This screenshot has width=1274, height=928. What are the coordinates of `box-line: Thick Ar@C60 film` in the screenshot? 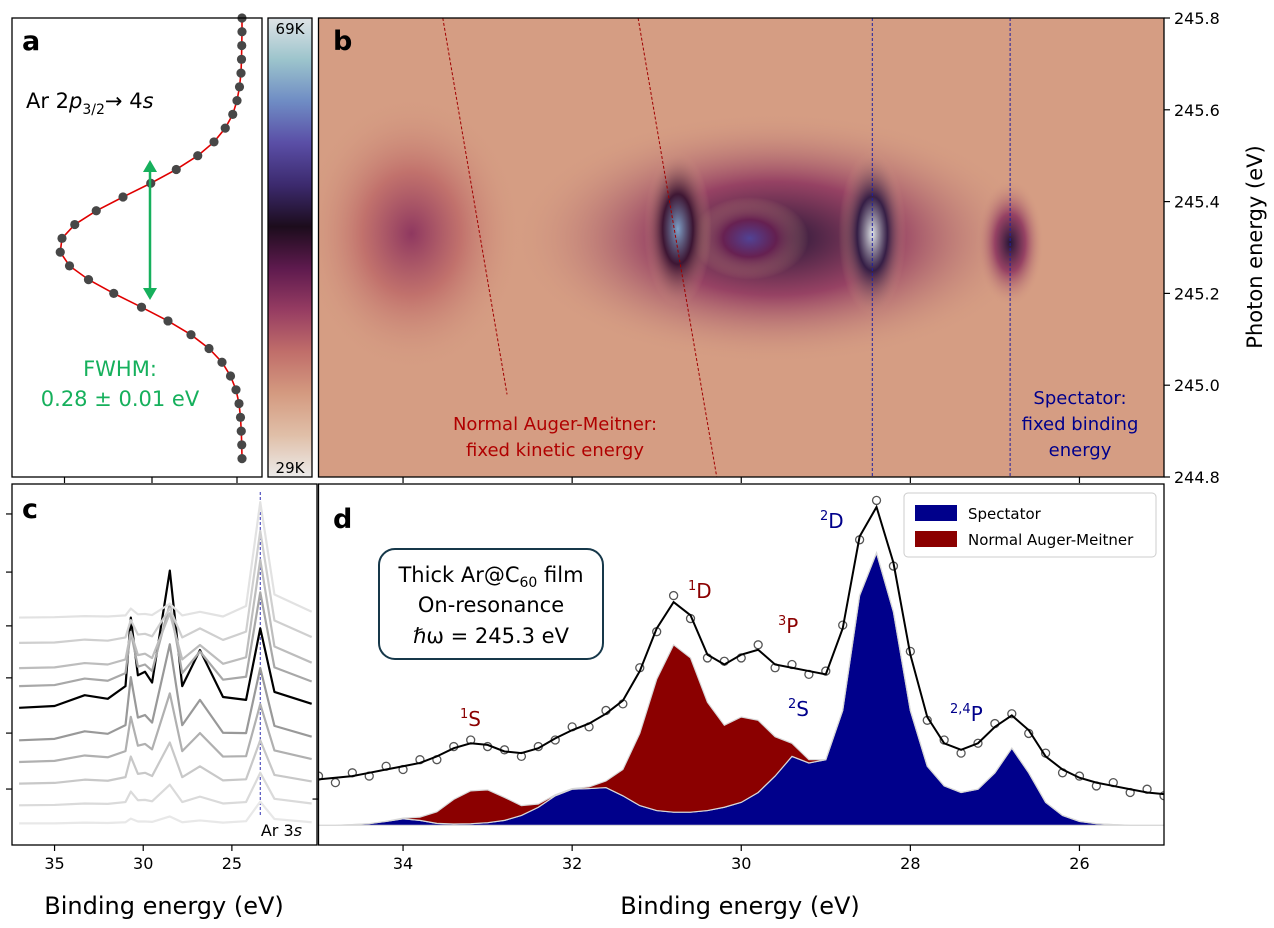 It's located at (490, 577).